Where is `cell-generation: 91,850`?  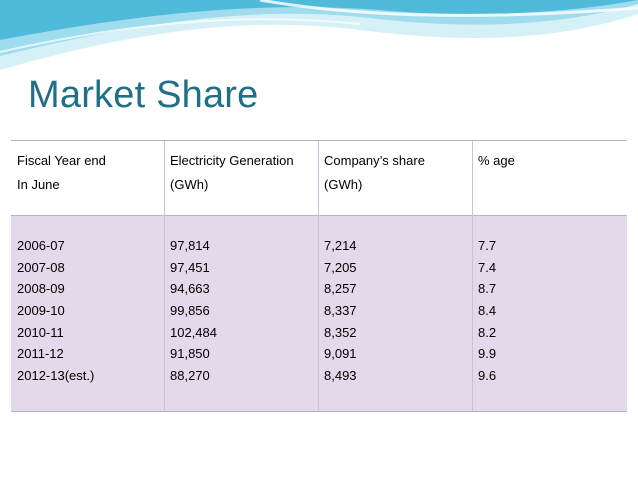
cell-generation: 91,850 is located at coordinates (190, 354).